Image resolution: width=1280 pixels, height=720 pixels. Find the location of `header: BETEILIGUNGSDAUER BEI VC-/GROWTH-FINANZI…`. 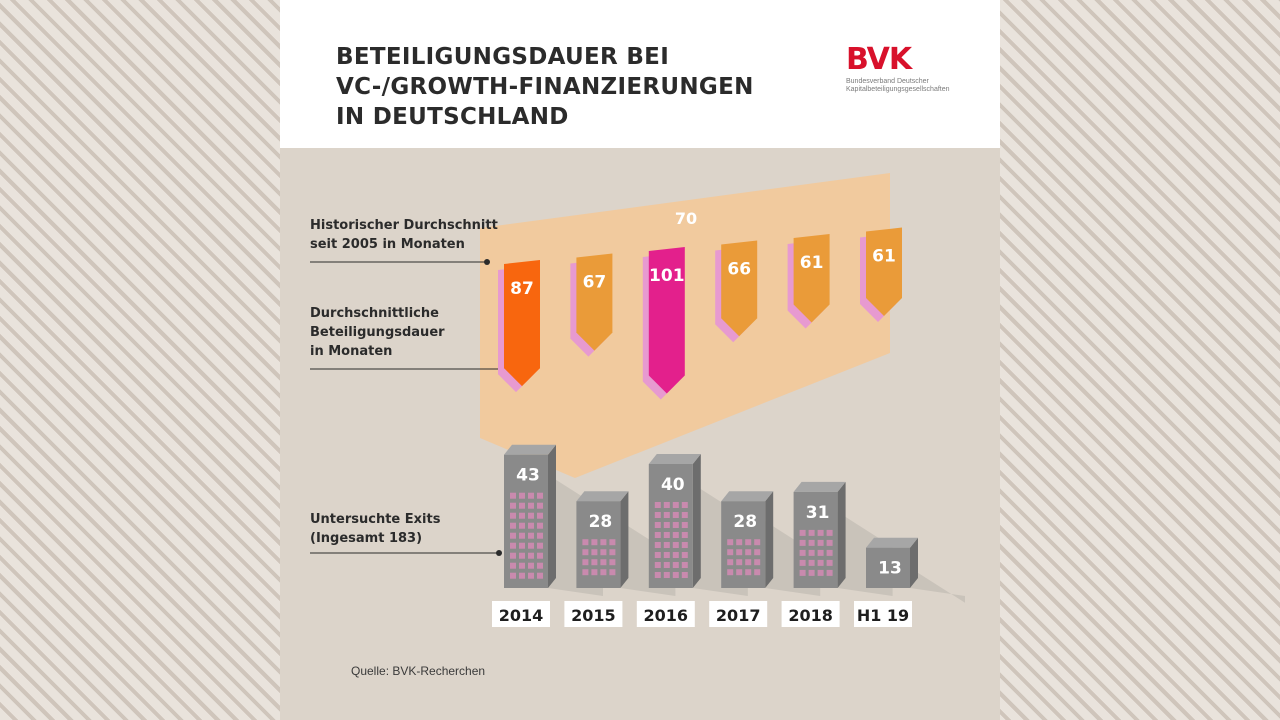

header: BETEILIGUNGSDAUER BEI VC-/GROWTH-FINANZI… is located at coordinates (640, 74).